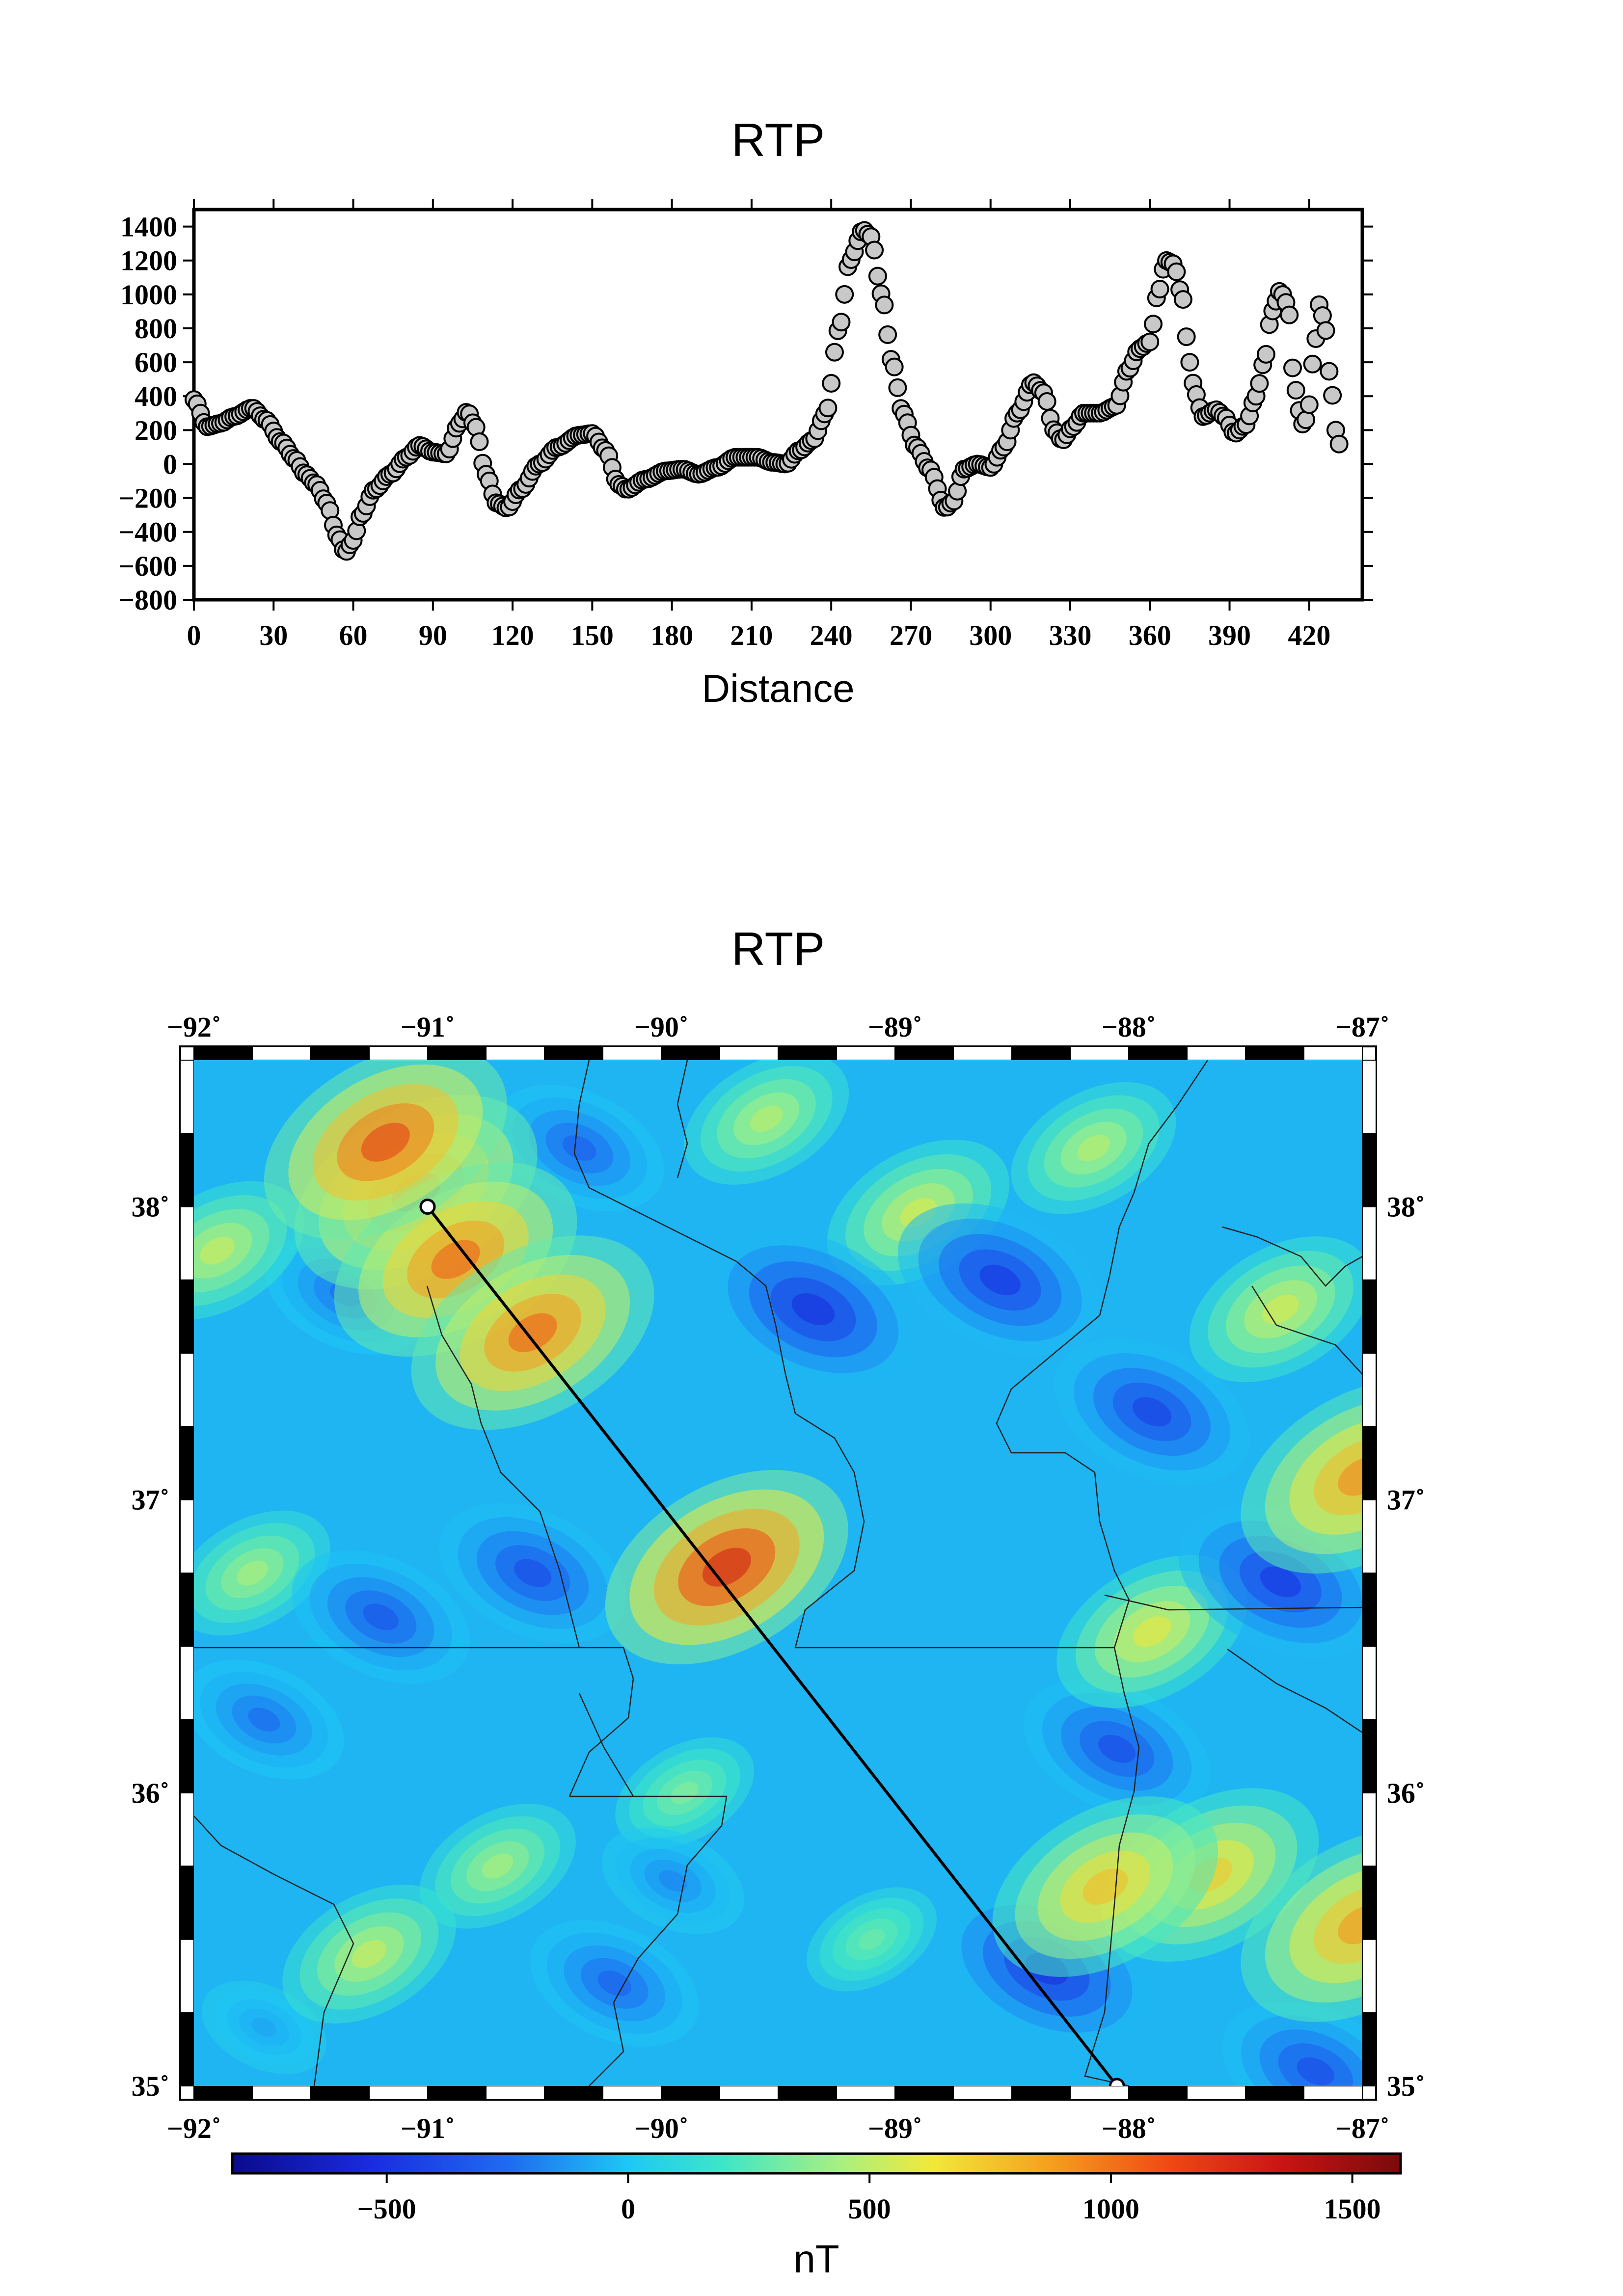 Image resolution: width=1623 pixels, height=2296 pixels. Describe the element at coordinates (1309, 635) in the screenshot. I see `x-tick-label: 420` at that location.